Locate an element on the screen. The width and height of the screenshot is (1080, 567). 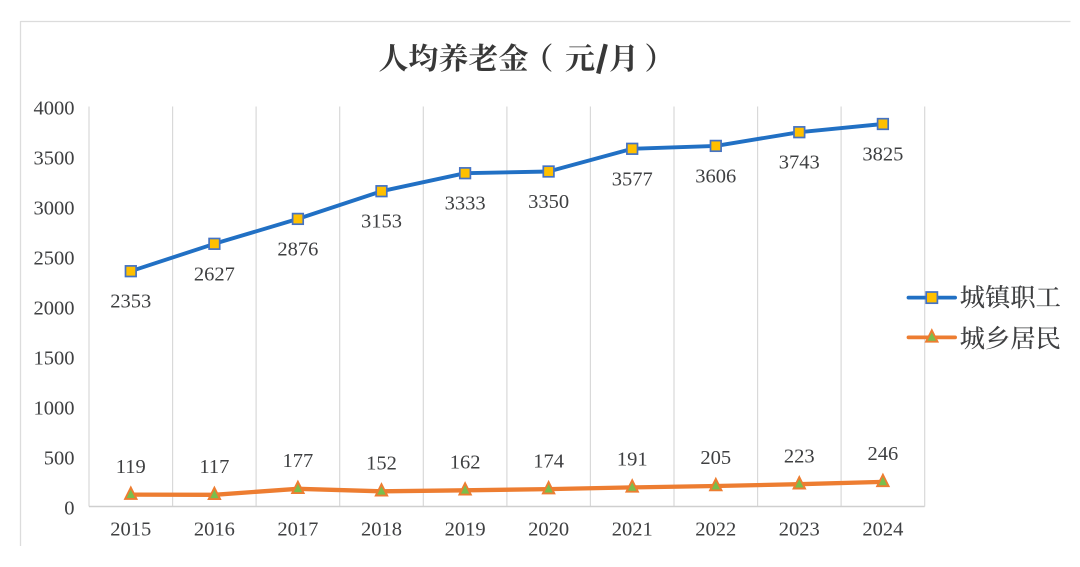
svg-text: 2500 is located at coordinates (54, 258).